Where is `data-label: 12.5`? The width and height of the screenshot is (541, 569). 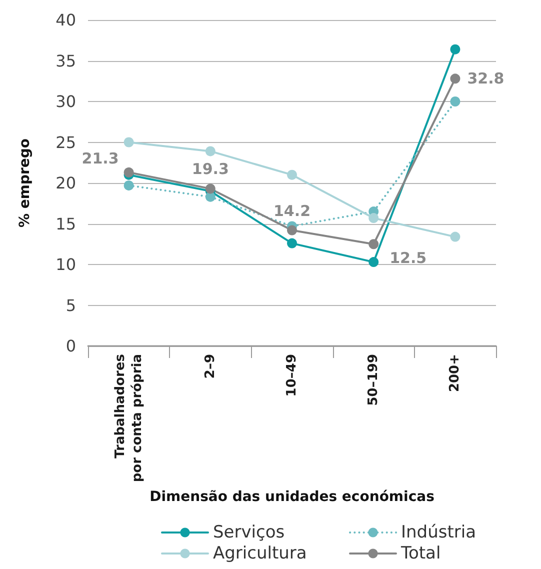
data-label: 12.5 is located at coordinates (408, 258).